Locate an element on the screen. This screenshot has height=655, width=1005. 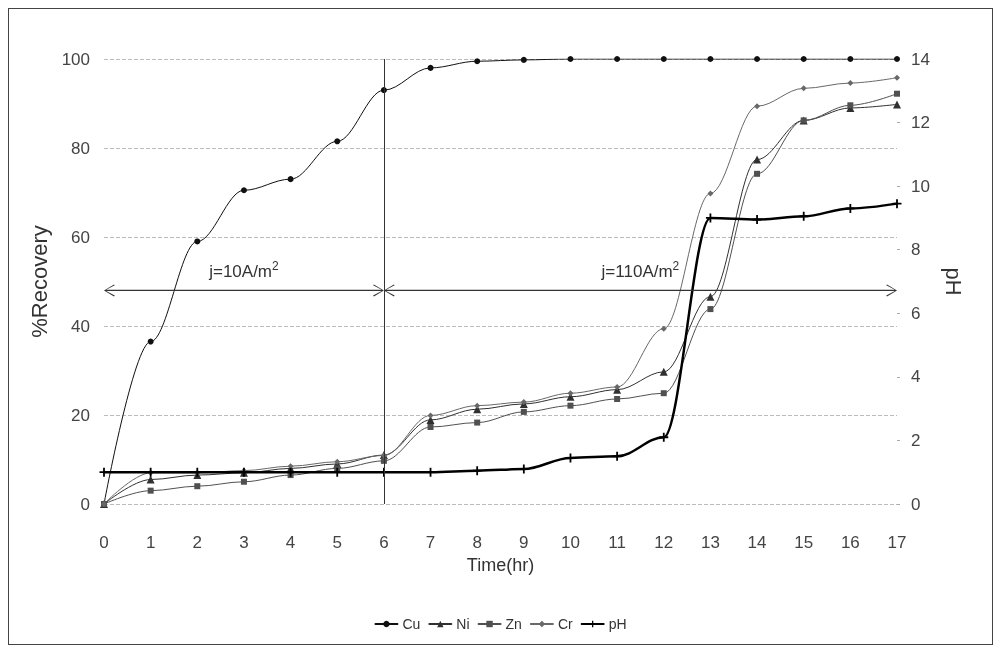
x-tick-label: 14 is located at coordinates (757, 542).